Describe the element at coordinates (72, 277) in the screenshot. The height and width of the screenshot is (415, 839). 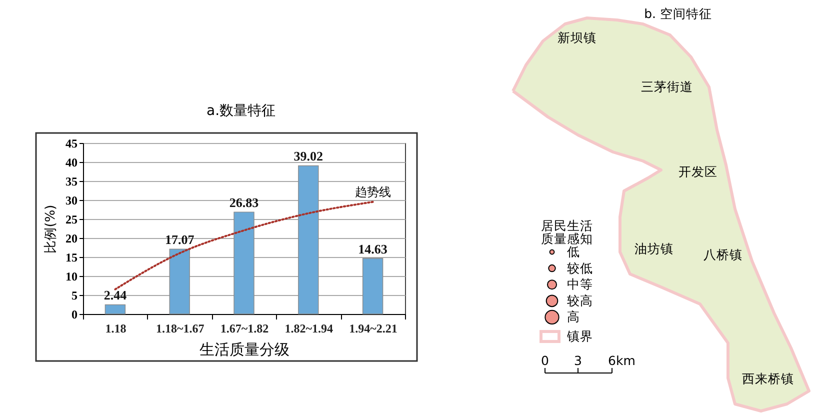
I see `y-tick-label: 10` at that location.